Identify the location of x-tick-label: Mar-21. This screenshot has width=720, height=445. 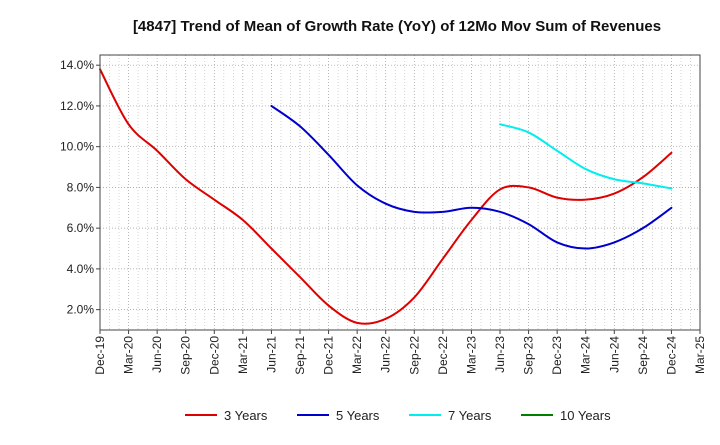
(243, 355).